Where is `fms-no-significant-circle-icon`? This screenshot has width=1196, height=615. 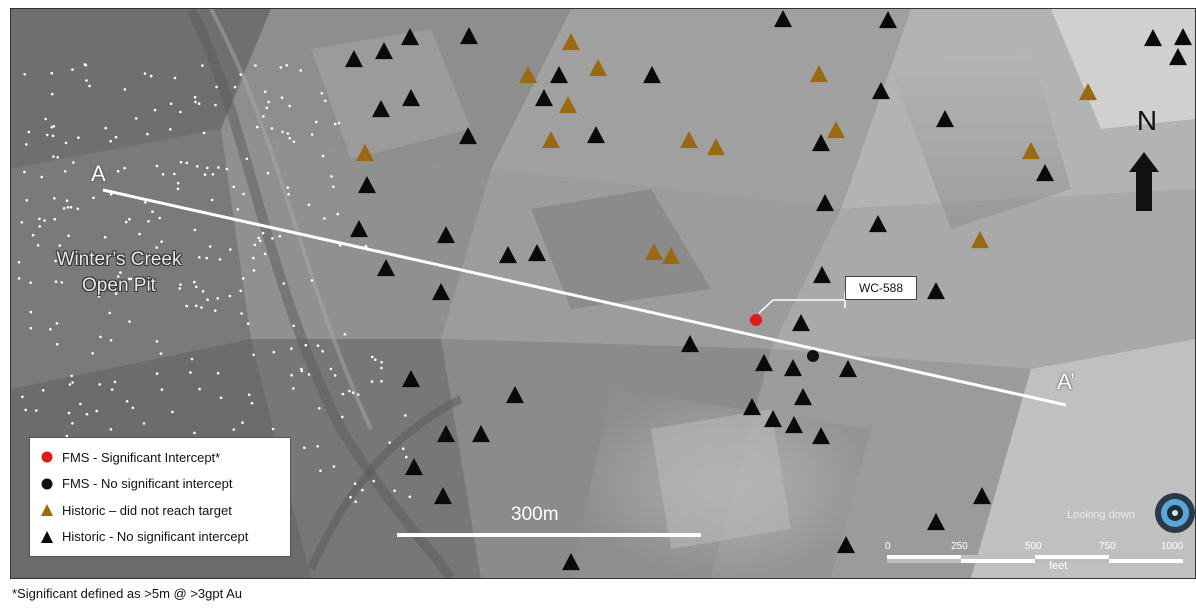 fms-no-significant-circle-icon is located at coordinates (813, 356).